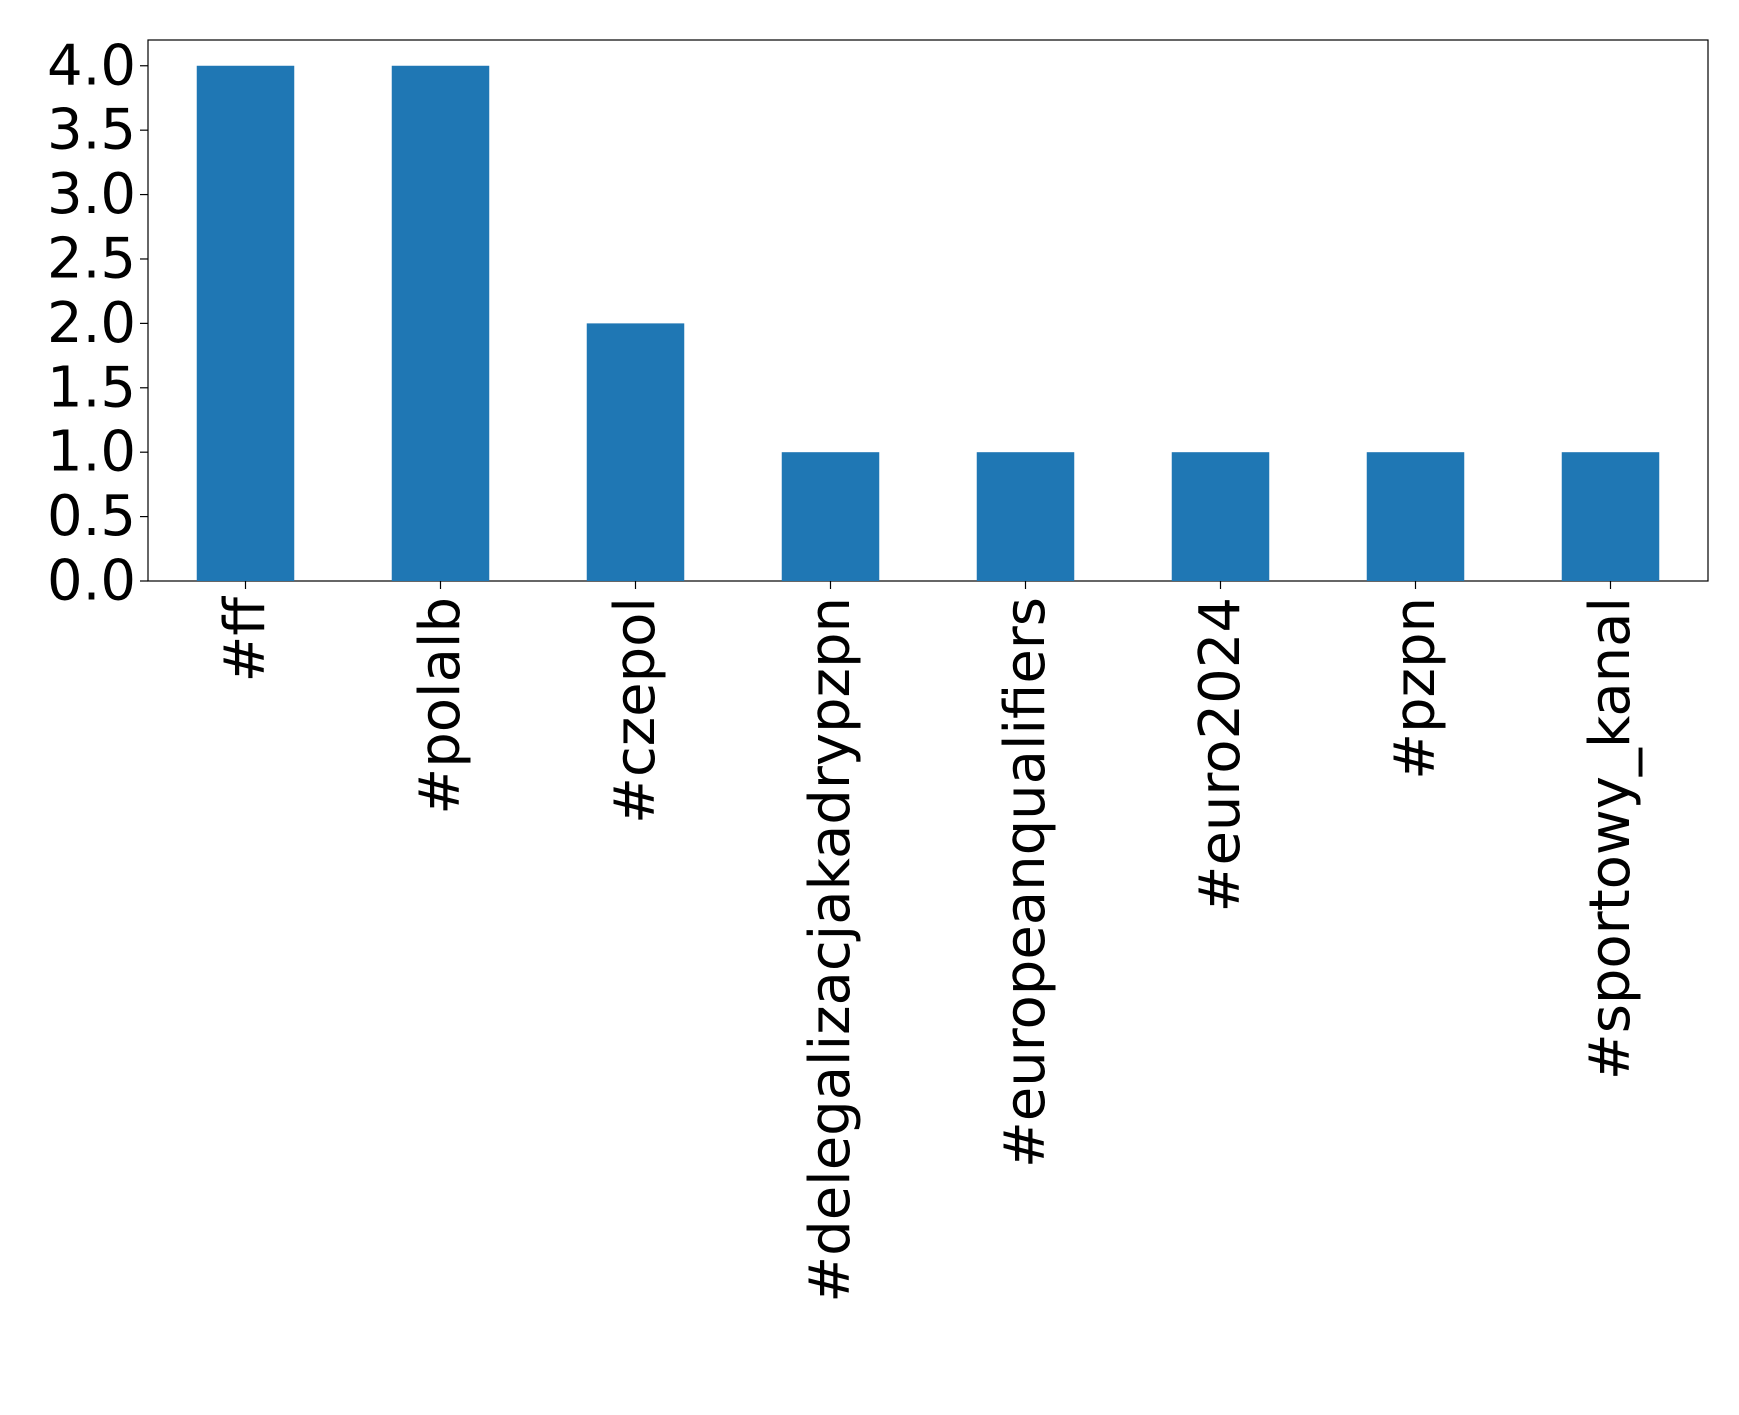 The height and width of the screenshot is (1415, 1739). What do you see at coordinates (1415, 688) in the screenshot?
I see `x-tick-label: #pzpn` at bounding box center [1415, 688].